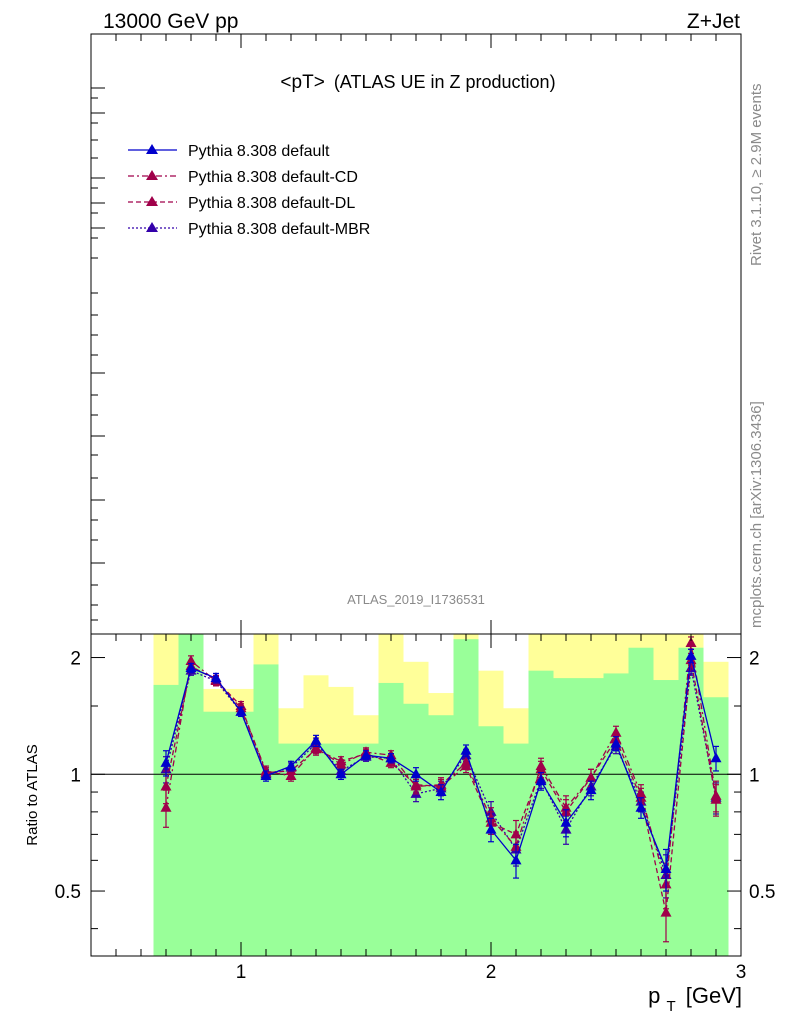 This screenshot has width=786, height=1024. What do you see at coordinates (170, 21) in the screenshot?
I see `collision-label: 13000 GeV pp` at bounding box center [170, 21].